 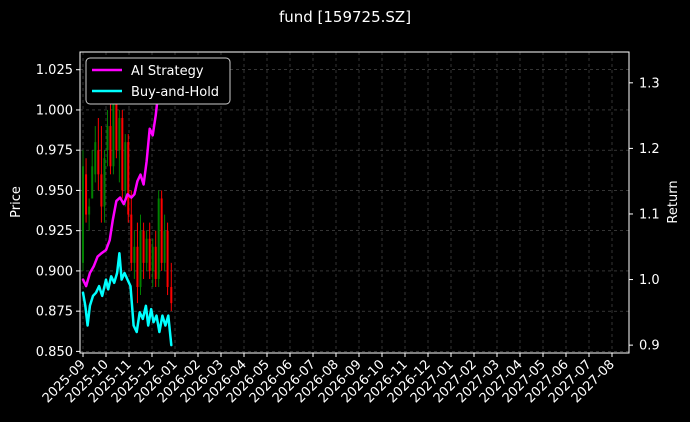 What do you see at coordinates (54, 110) in the screenshot?
I see `price-tick-label: 1.000` at bounding box center [54, 110].